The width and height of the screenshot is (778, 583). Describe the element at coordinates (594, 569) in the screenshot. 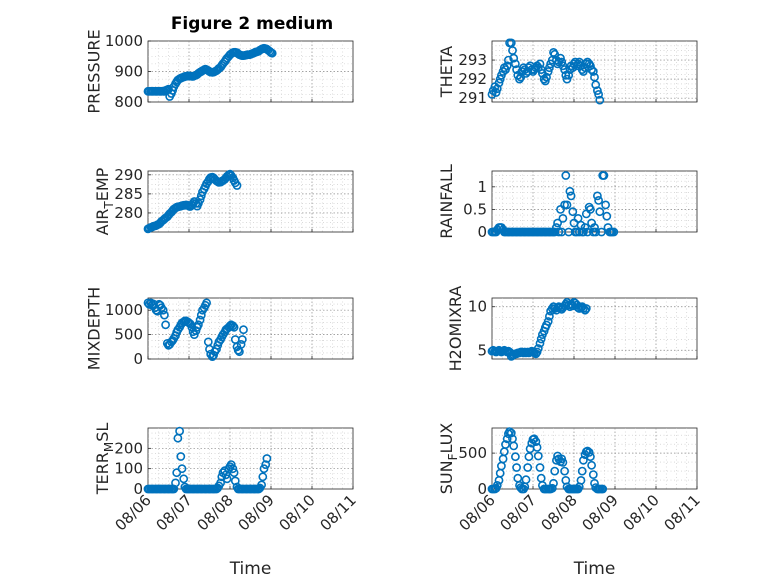

I see `x-axis-label: Time` at that location.